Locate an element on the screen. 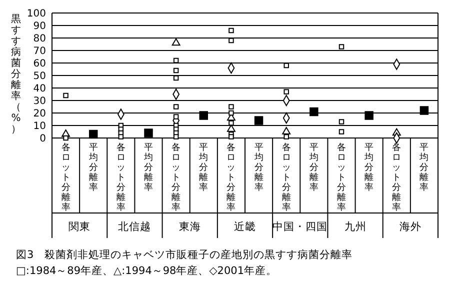 The width and height of the screenshot is (450, 284). text: 東海 is located at coordinates (189, 226).